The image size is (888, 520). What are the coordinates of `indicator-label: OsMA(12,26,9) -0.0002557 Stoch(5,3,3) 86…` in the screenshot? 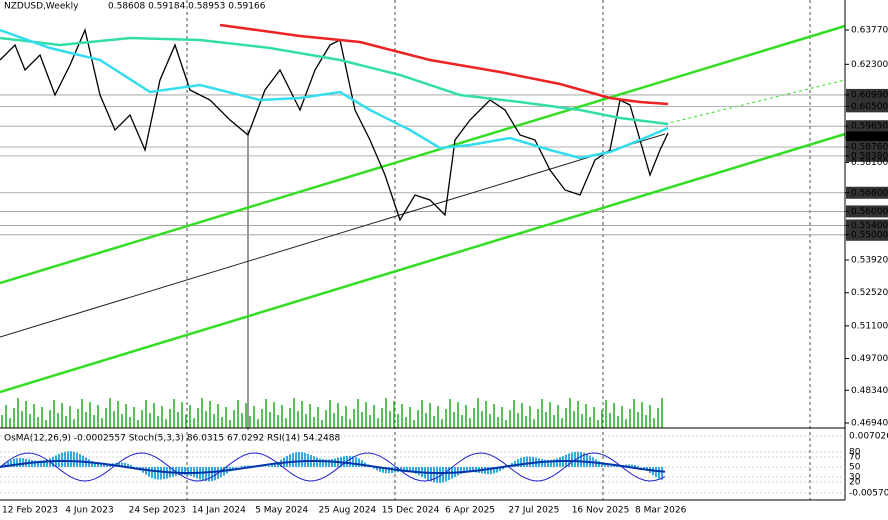 It's located at (172, 439).